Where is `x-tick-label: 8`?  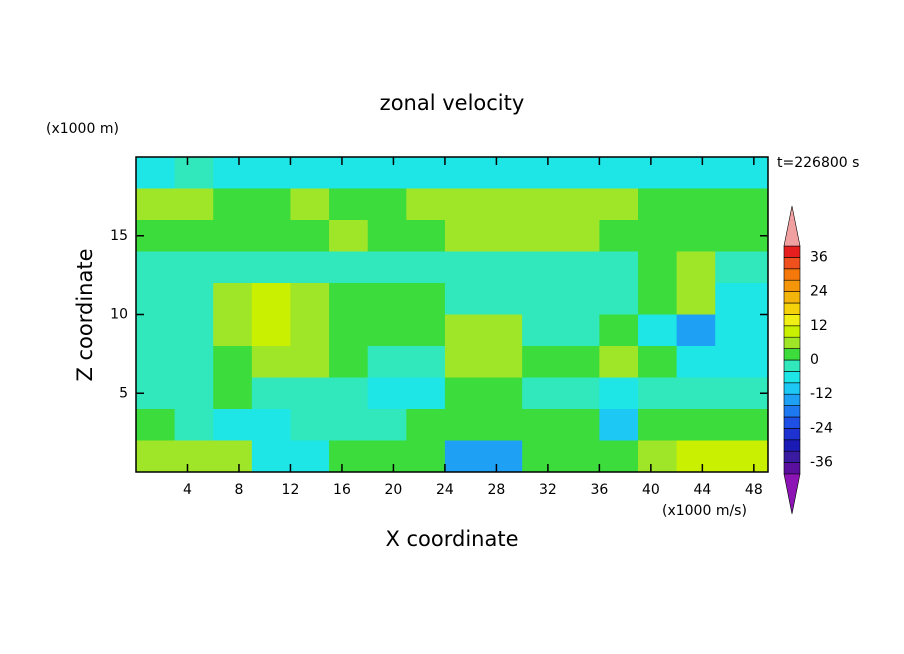
x-tick-label: 8 is located at coordinates (239, 490).